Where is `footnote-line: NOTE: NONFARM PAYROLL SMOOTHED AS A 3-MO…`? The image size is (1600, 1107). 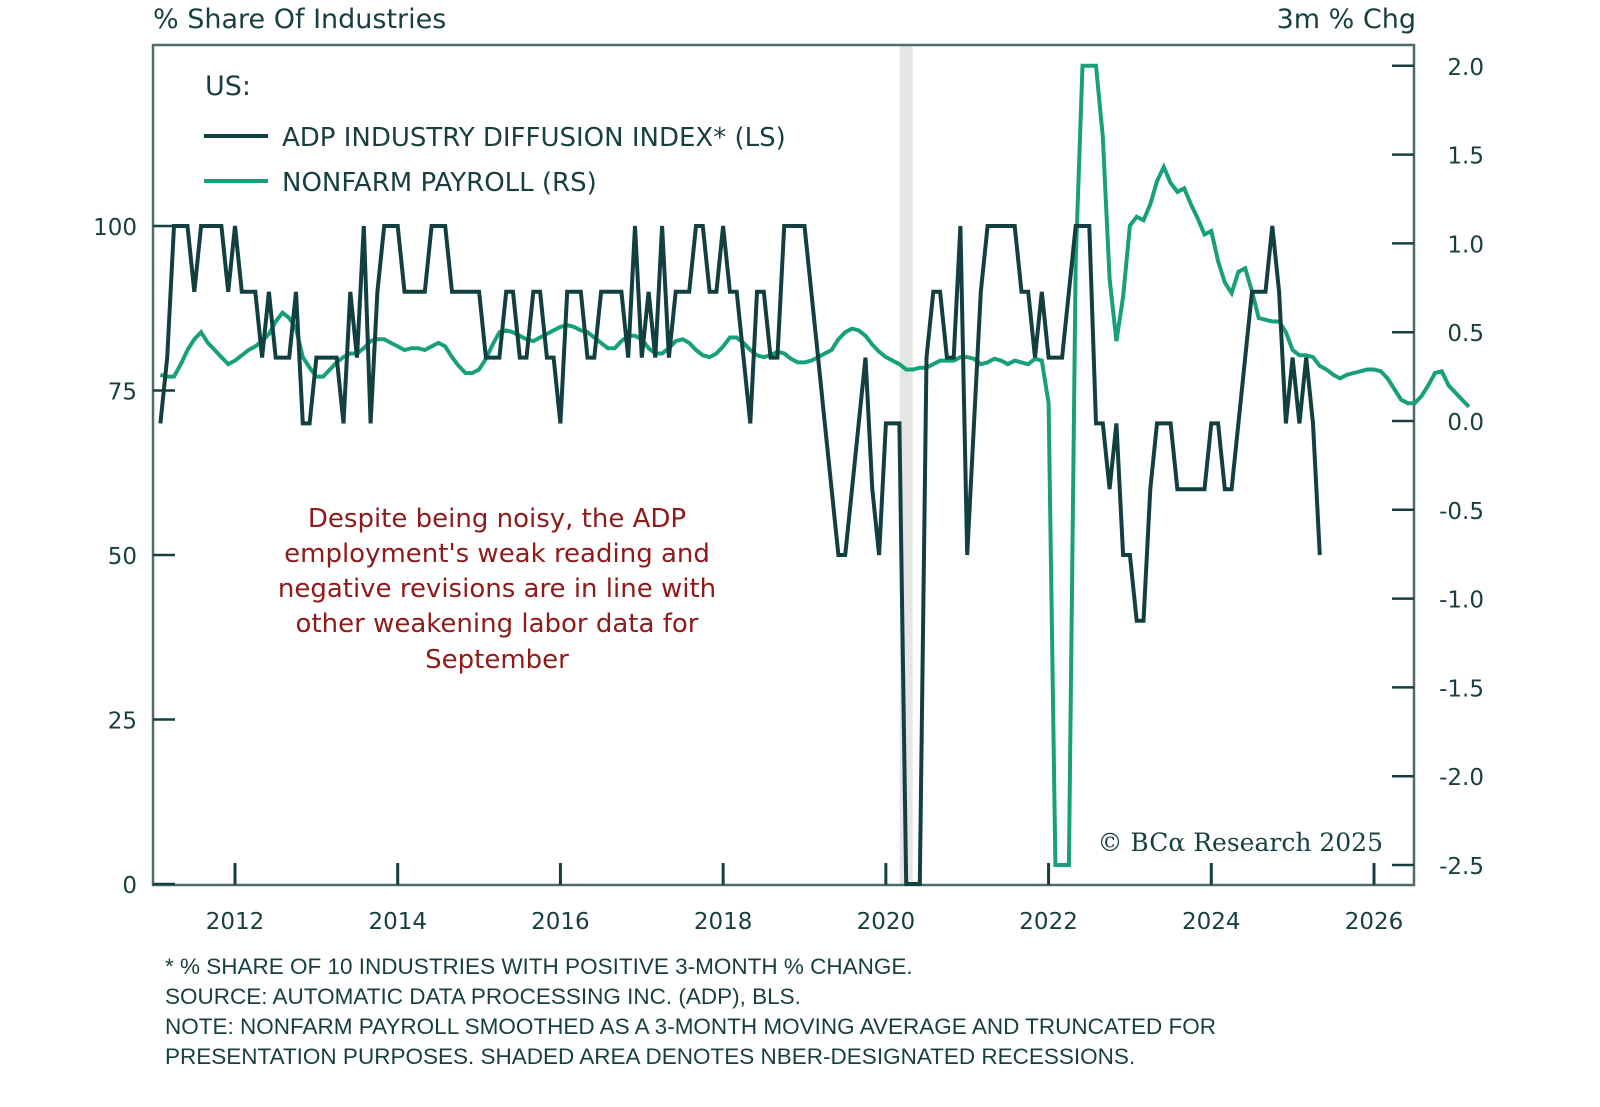
footnote-line: NOTE: NONFARM PAYROLL SMOOTHED AS A 3-MO… is located at coordinates (690, 1026).